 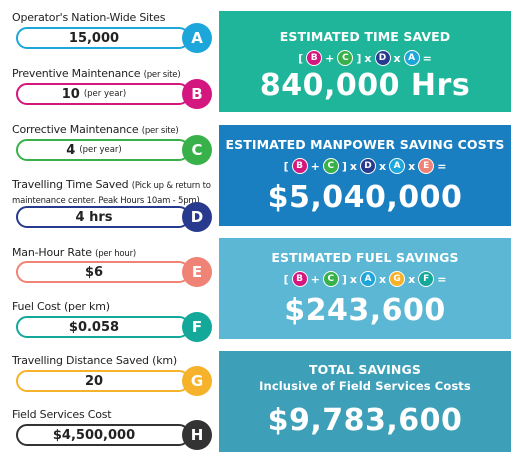 I want to click on badge-b: B, so click(x=197, y=94).